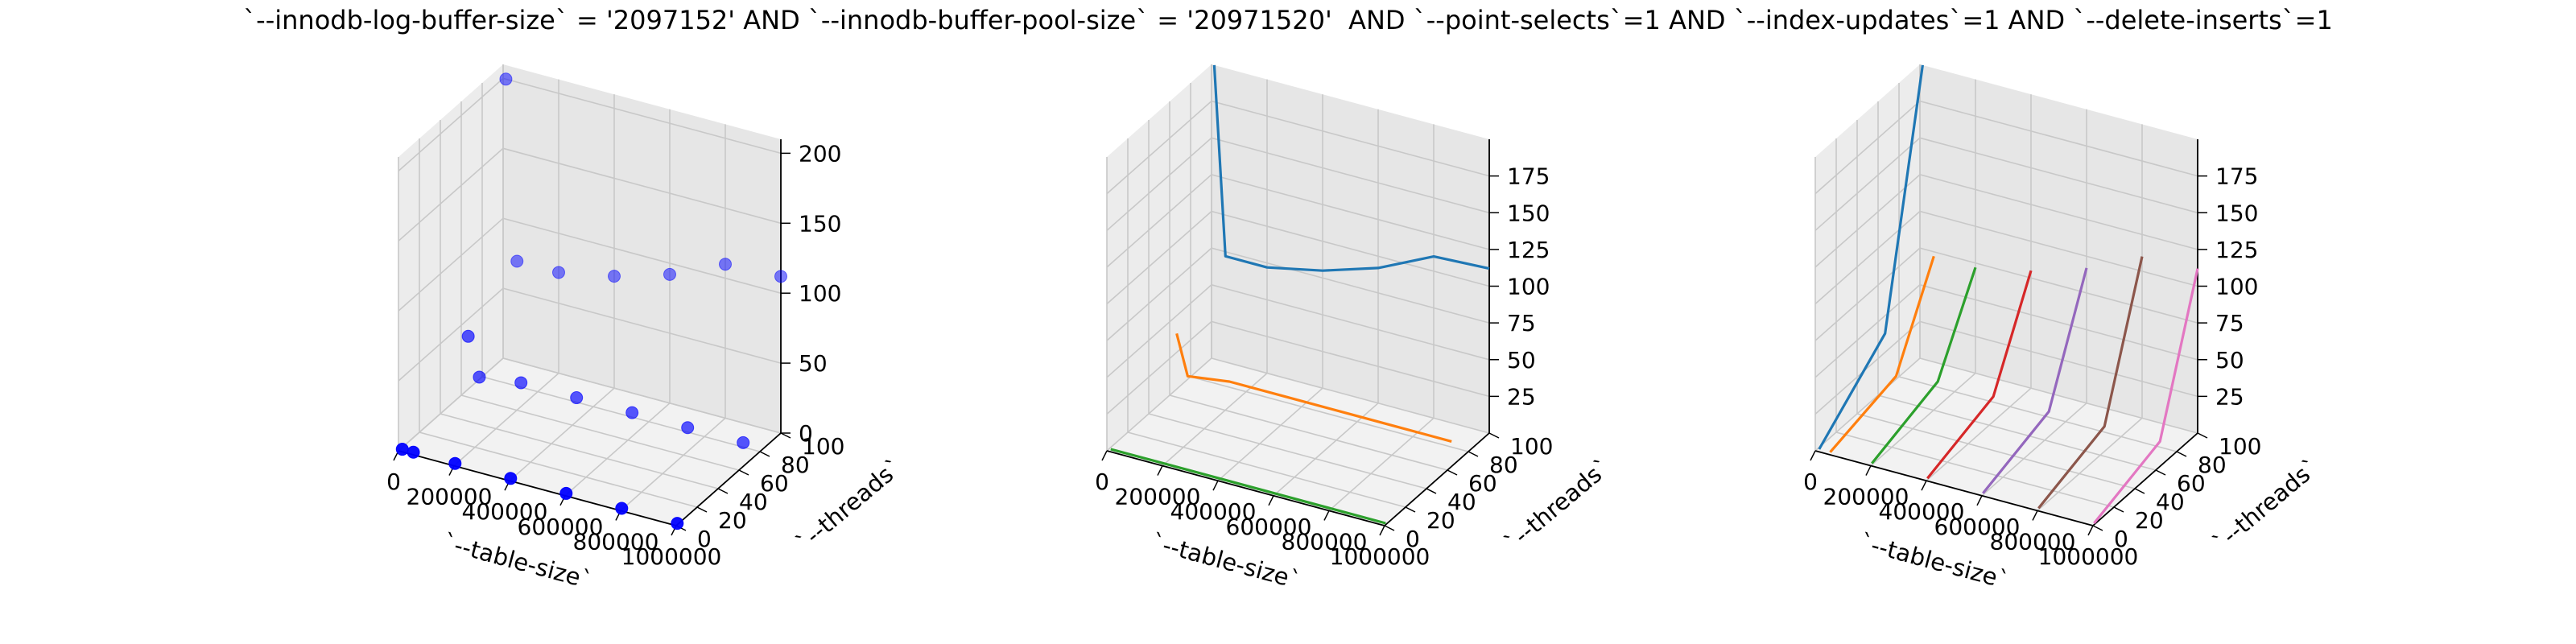 This screenshot has height=644, width=2576. I want to click on z-tick-label: 25, so click(2229, 396).